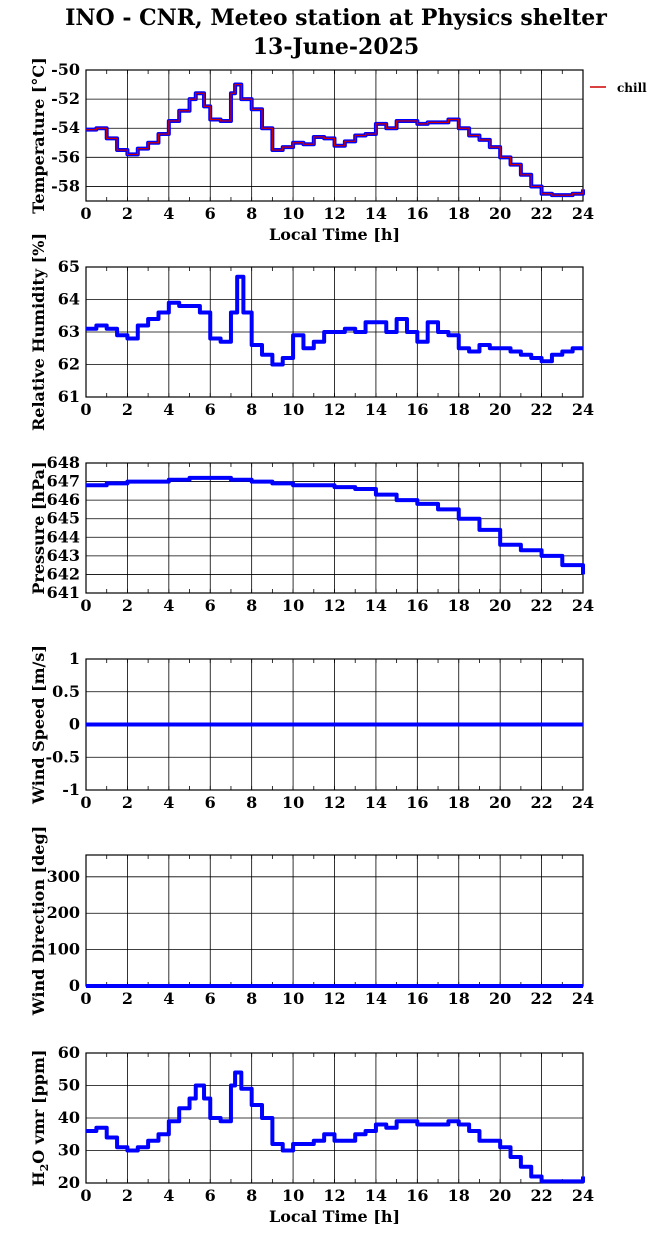 This screenshot has width=655, height=1248. Describe the element at coordinates (65, 69) in the screenshot. I see `y-tick-label: -50` at that location.